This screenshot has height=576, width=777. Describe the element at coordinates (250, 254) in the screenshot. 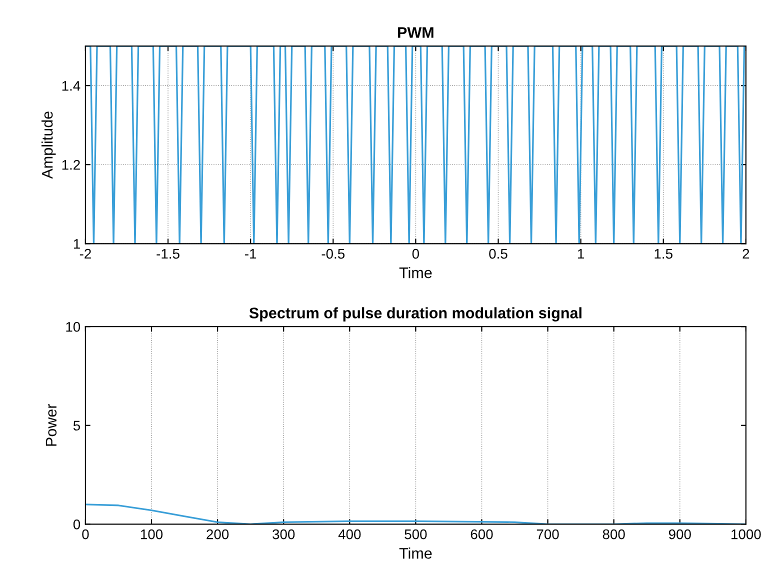

I see `x-tick-label: -1` at that location.